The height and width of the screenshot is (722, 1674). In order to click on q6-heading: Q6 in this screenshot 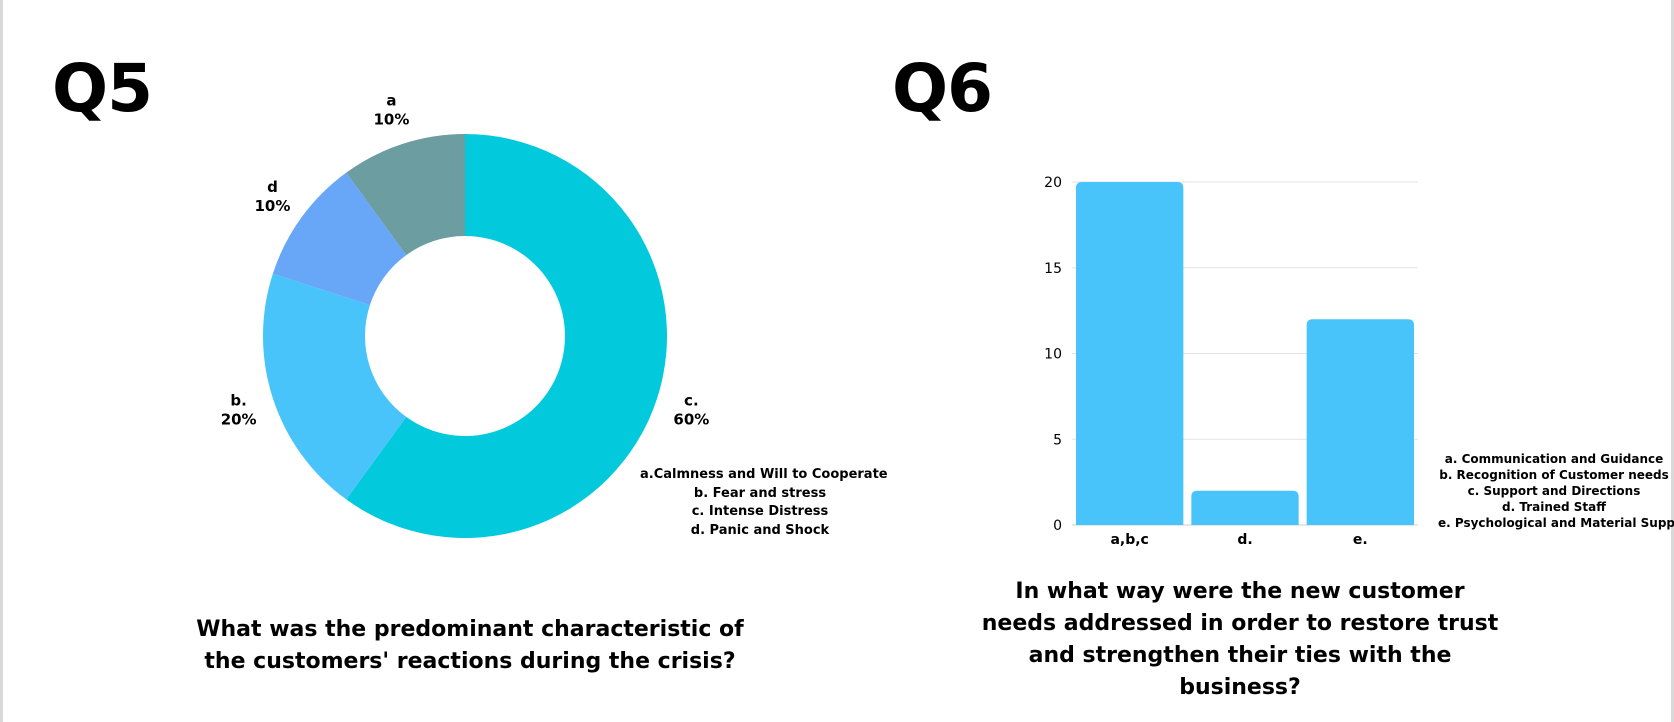, I will do `click(942, 88)`.